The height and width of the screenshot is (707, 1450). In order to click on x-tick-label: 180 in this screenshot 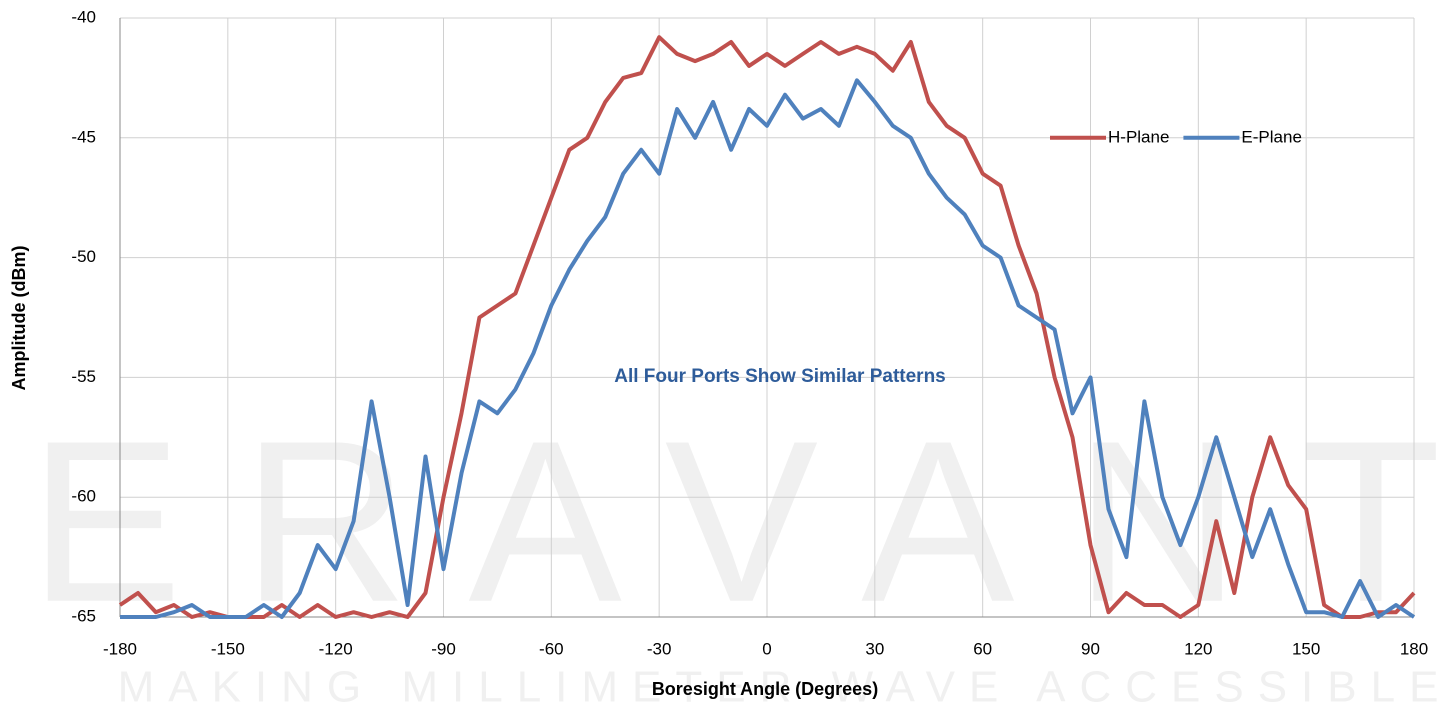, I will do `click(1414, 648)`.